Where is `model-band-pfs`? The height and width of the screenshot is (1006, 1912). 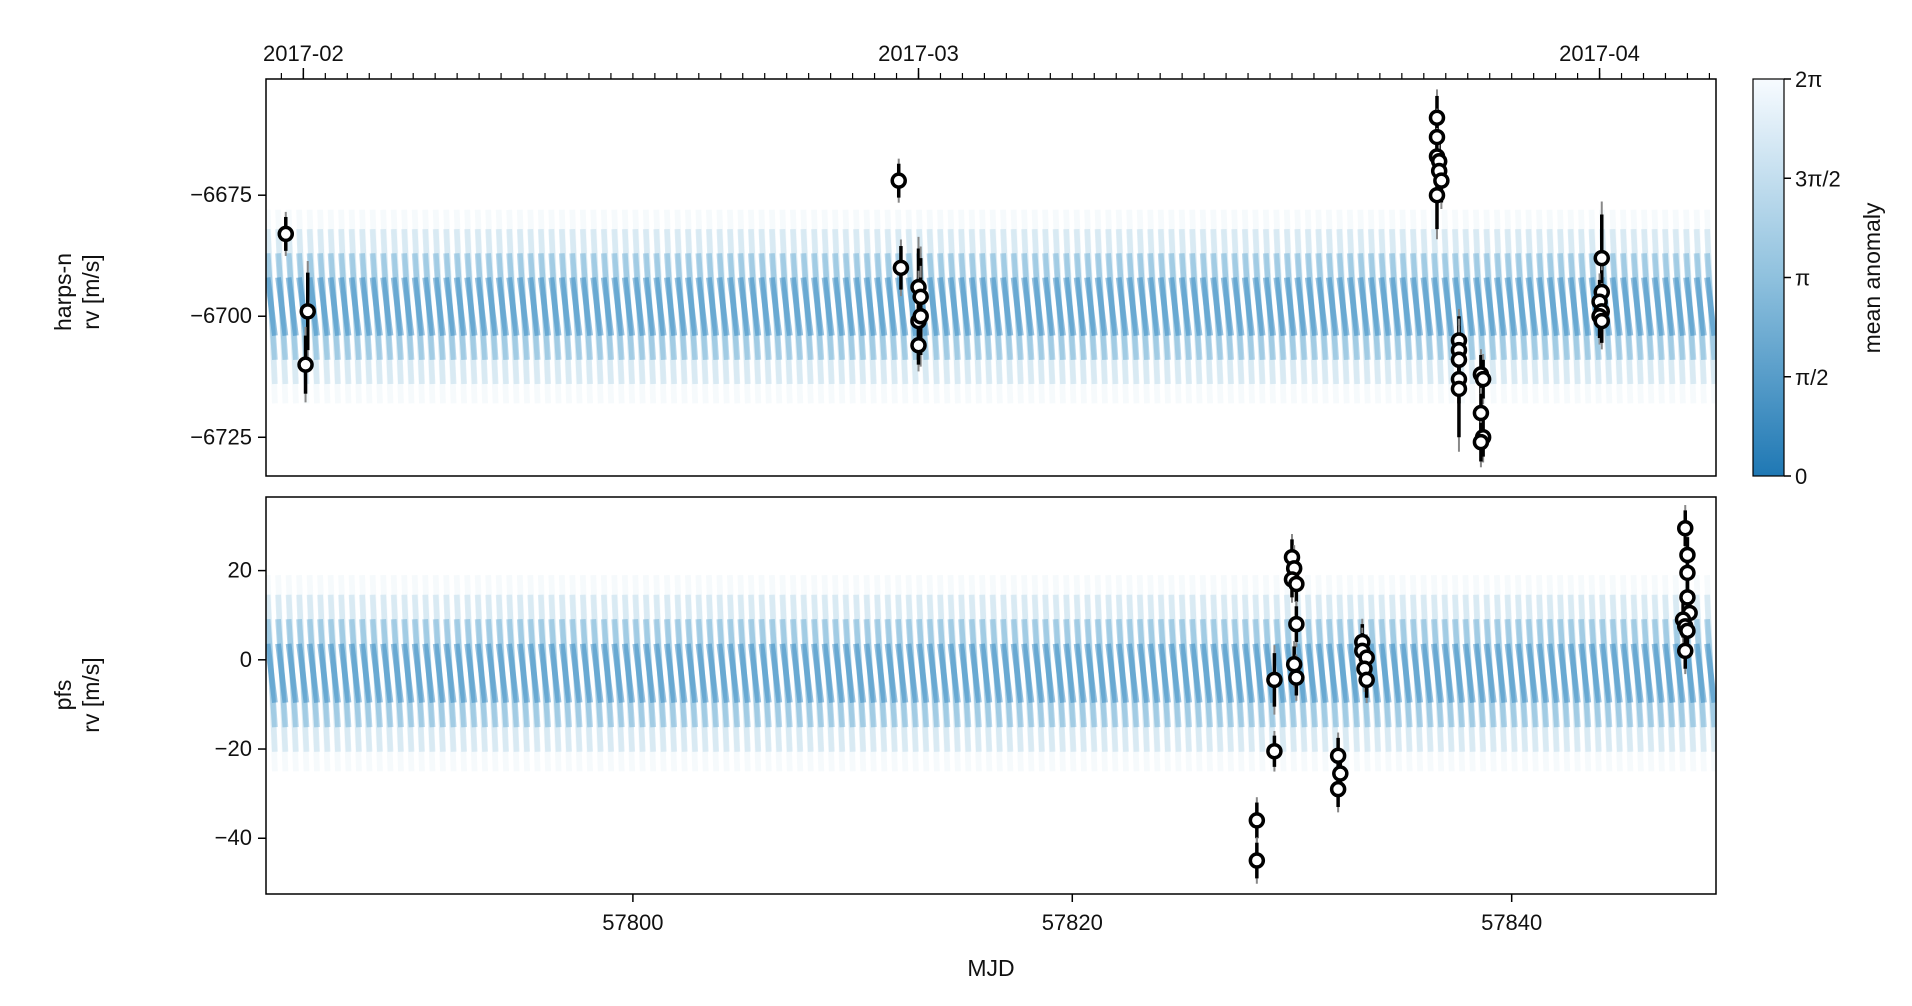
model-band-pfs is located at coordinates (991, 673).